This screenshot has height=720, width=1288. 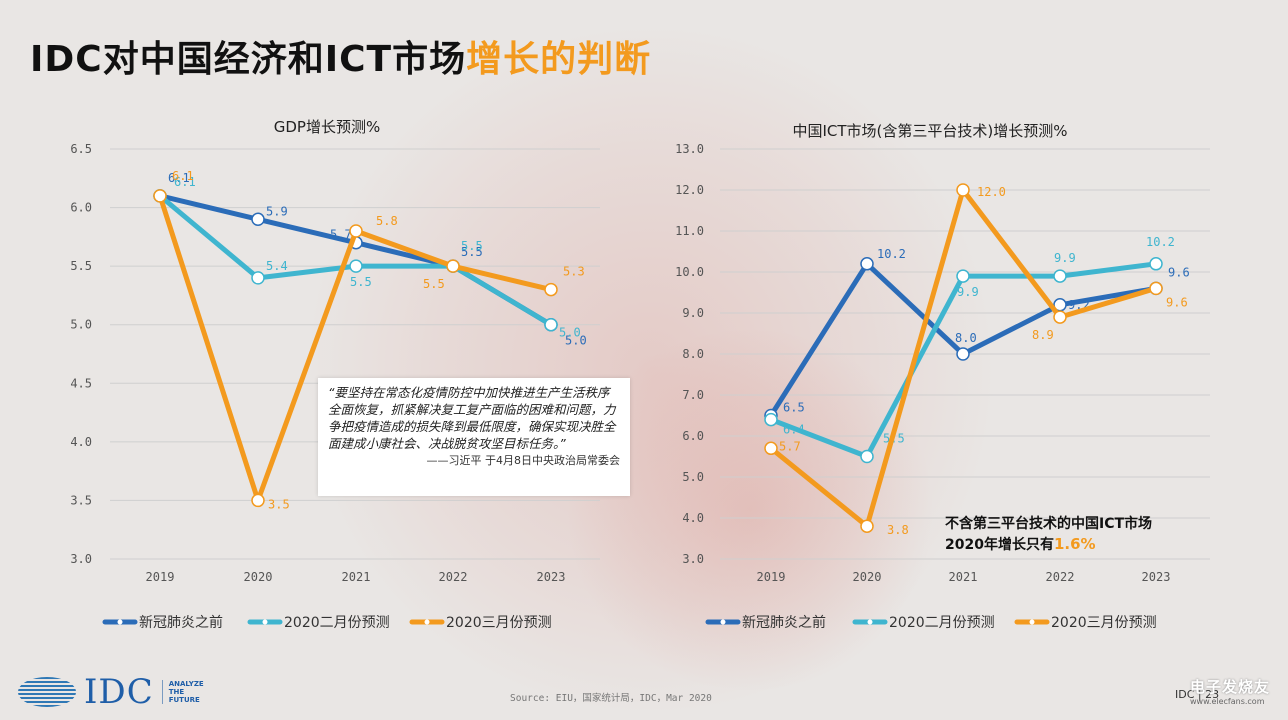 What do you see at coordinates (559, 59) in the screenshot?
I see `page-title-highlight: 增长的判断` at bounding box center [559, 59].